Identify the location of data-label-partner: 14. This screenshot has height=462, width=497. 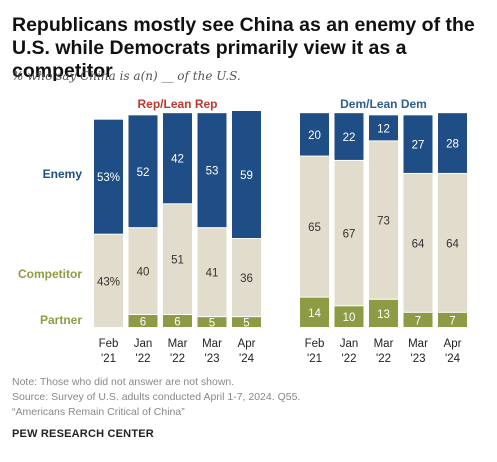
(314, 314).